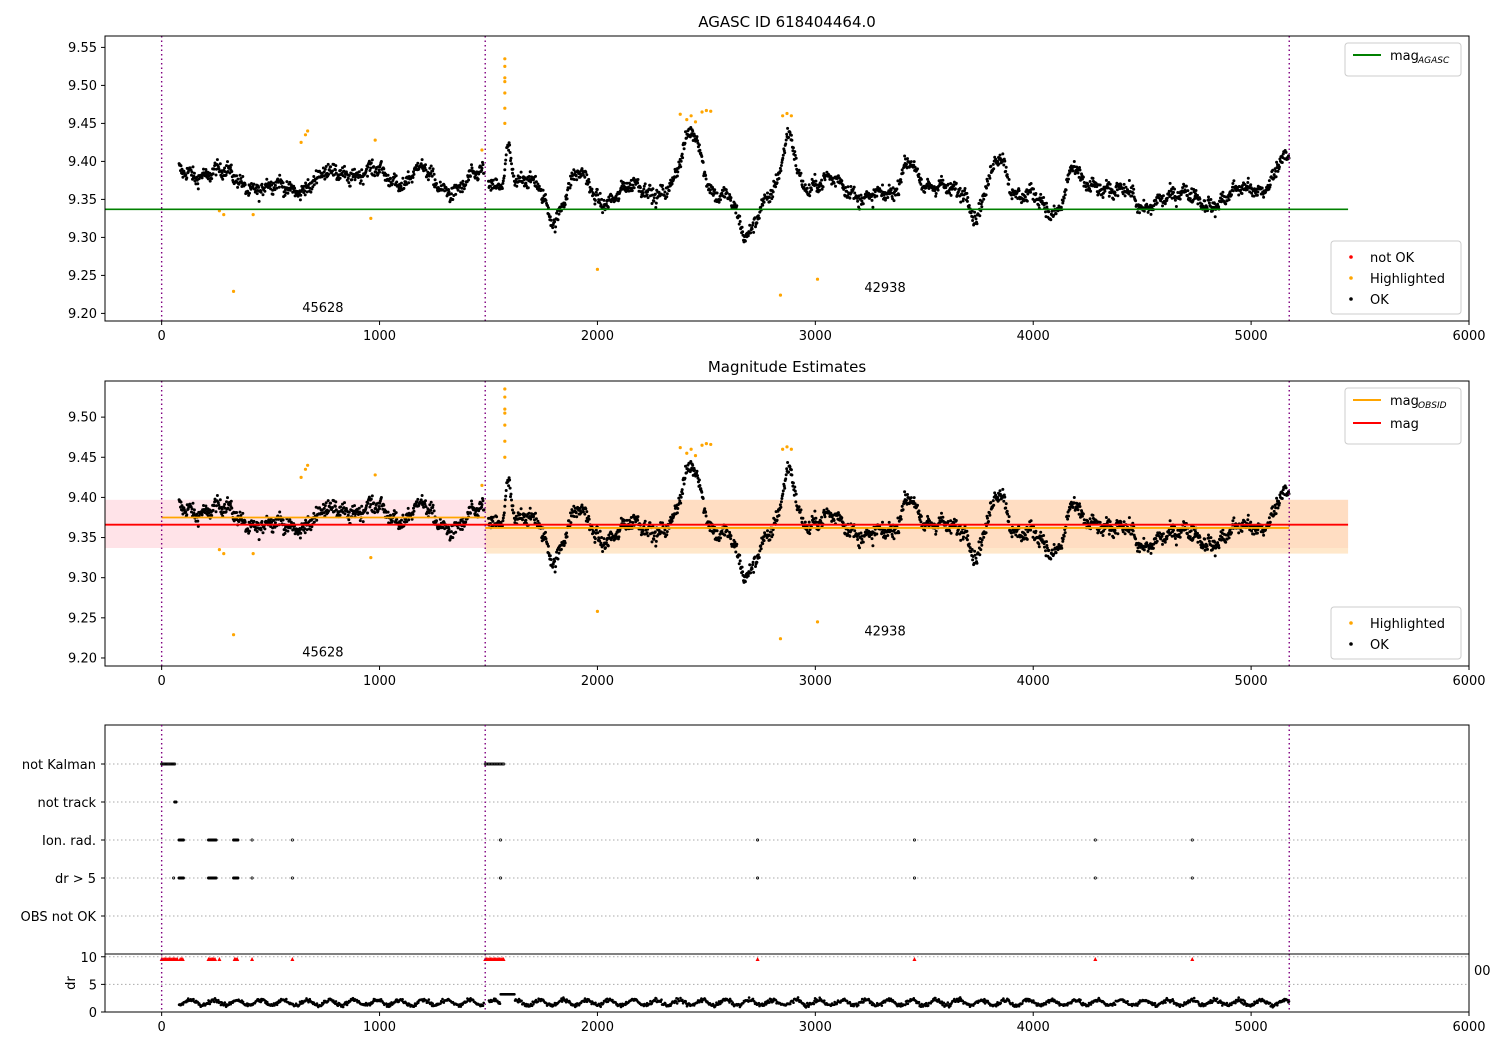 The width and height of the screenshot is (1500, 1050). I want to click on x-tick-label: 4000, so click(1033, 336).